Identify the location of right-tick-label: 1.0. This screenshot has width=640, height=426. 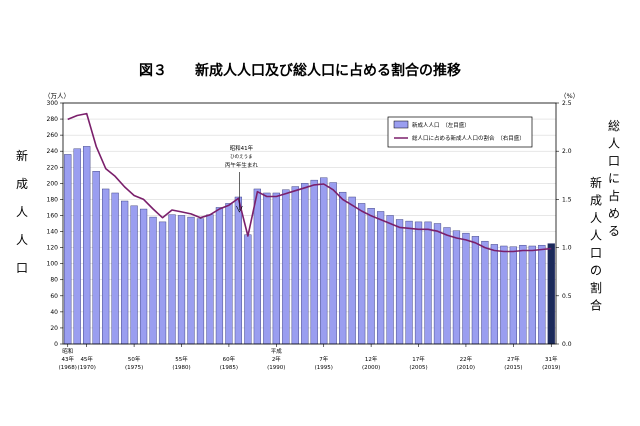
(567, 248).